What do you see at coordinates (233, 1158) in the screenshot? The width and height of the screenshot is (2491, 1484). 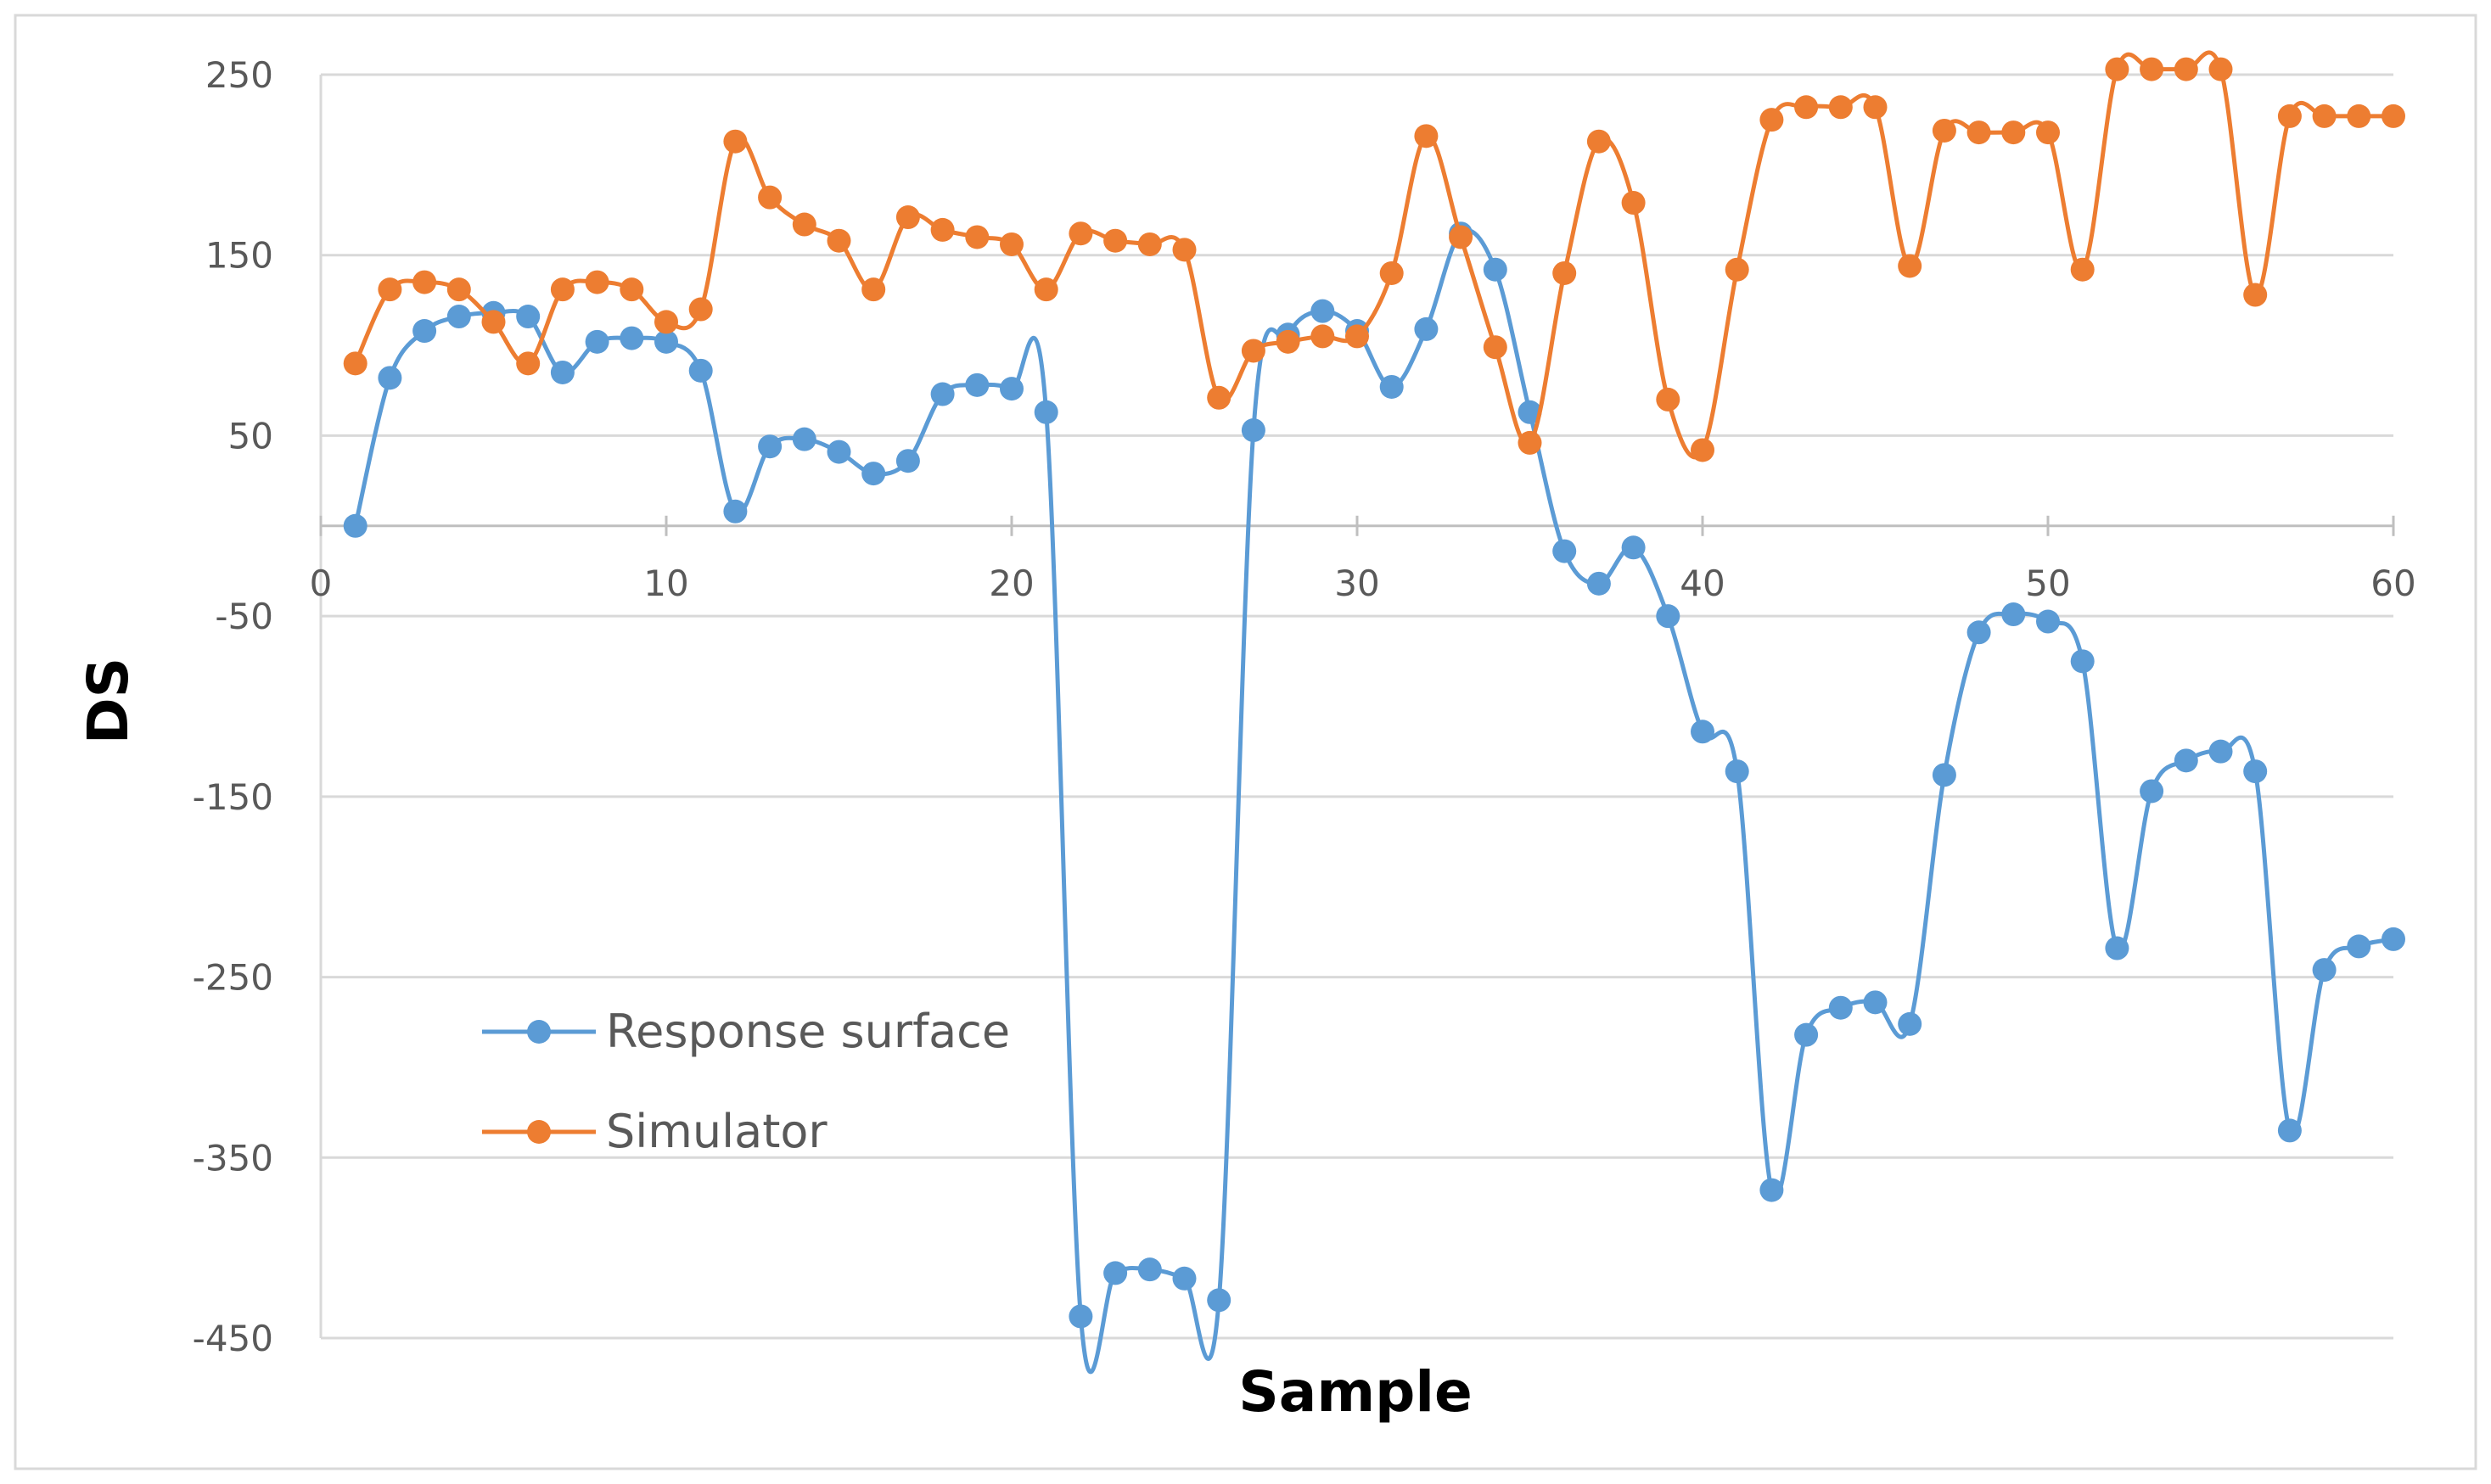 I see `y-tick-label: -350` at bounding box center [233, 1158].